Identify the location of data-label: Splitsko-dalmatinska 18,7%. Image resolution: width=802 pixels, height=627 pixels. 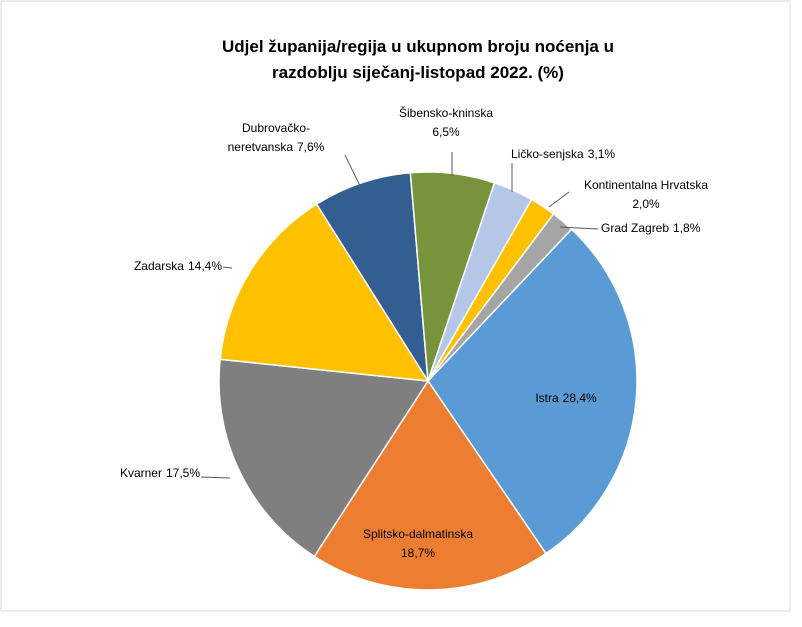
(418, 543).